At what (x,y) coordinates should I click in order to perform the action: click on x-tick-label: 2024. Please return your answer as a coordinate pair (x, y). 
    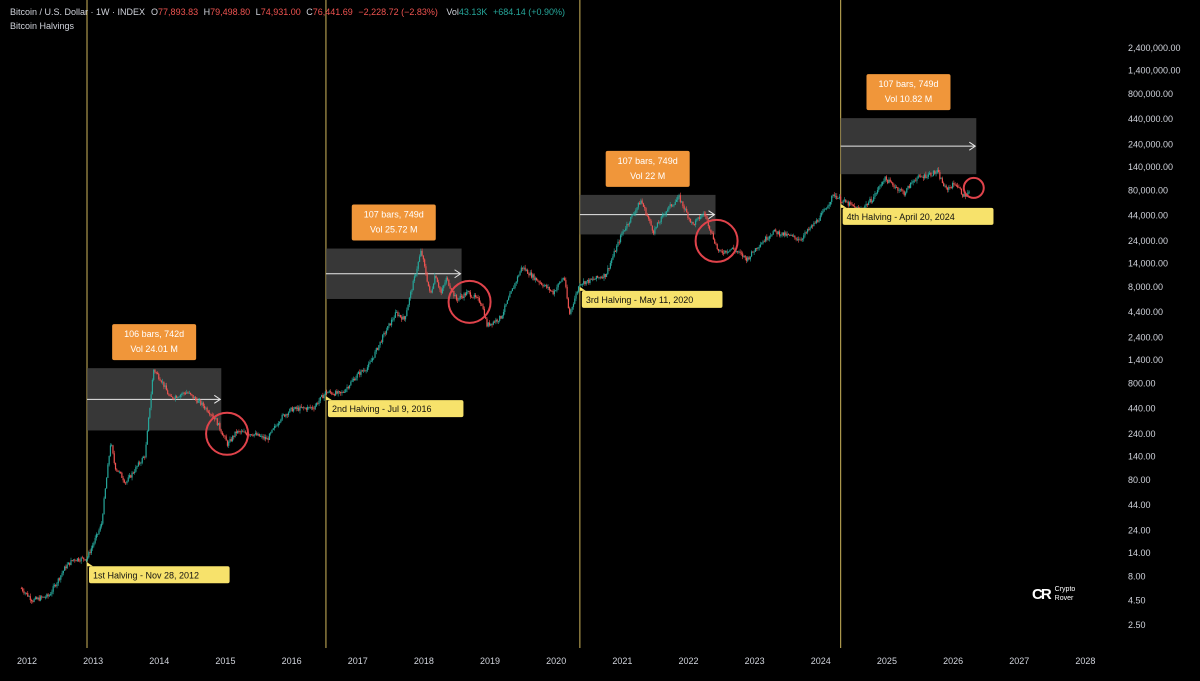
    Looking at the image, I should click on (821, 661).